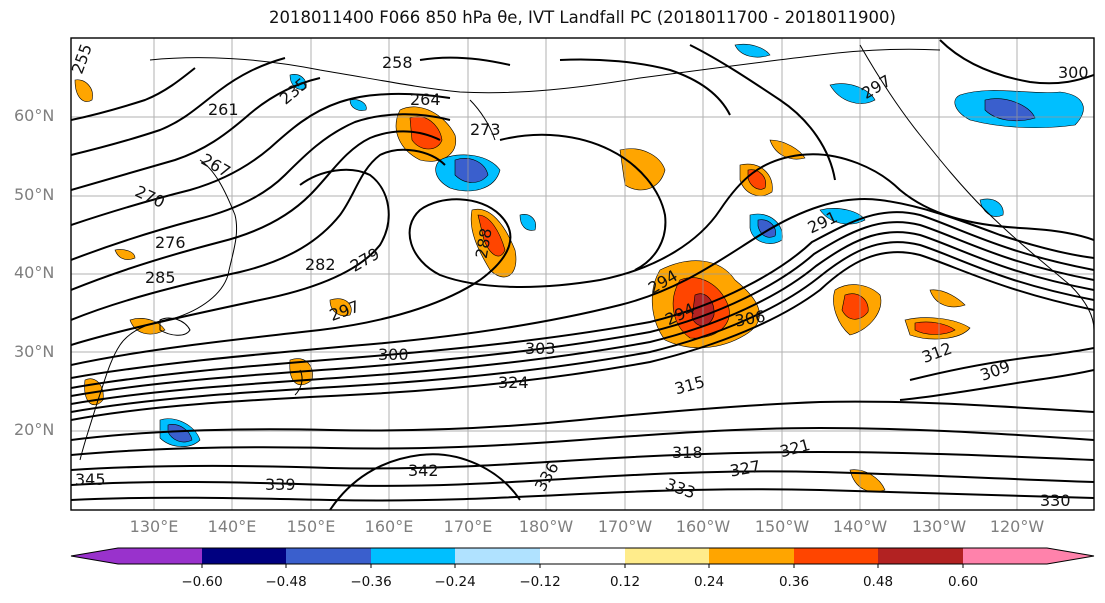 This screenshot has width=1105, height=603. What do you see at coordinates (687, 452) in the screenshot?
I see `contour-label: 318` at bounding box center [687, 452].